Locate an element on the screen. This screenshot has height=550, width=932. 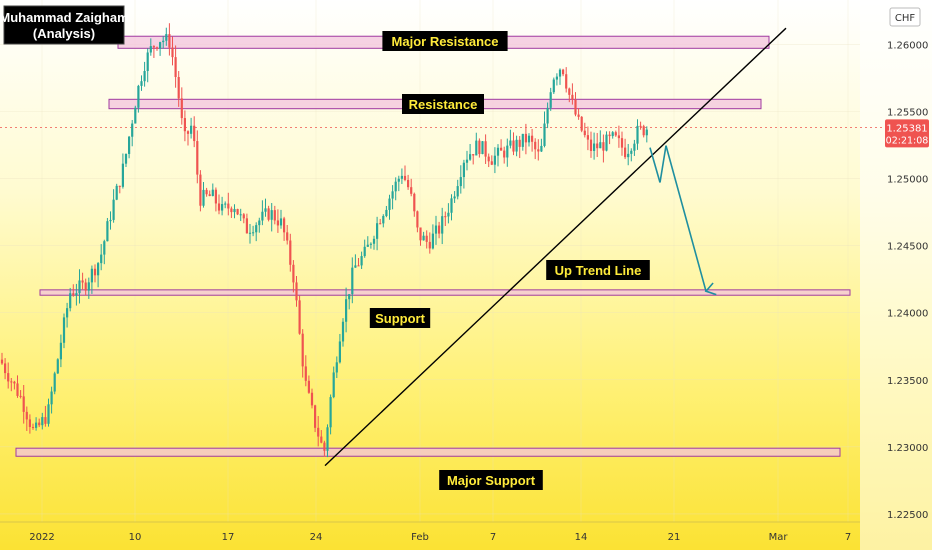
label-major-support: Major Support is located at coordinates (491, 480).